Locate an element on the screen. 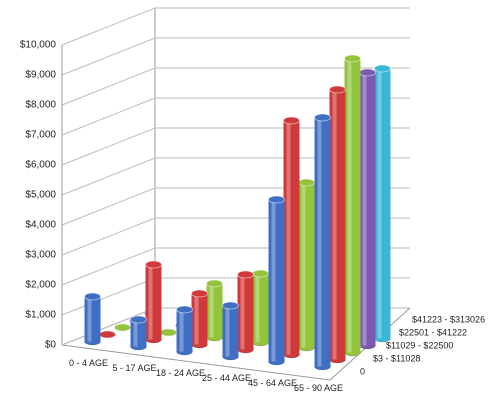 Image resolution: width=500 pixels, height=420 pixels. y-tick-label: $7,000 is located at coordinates (40, 135).